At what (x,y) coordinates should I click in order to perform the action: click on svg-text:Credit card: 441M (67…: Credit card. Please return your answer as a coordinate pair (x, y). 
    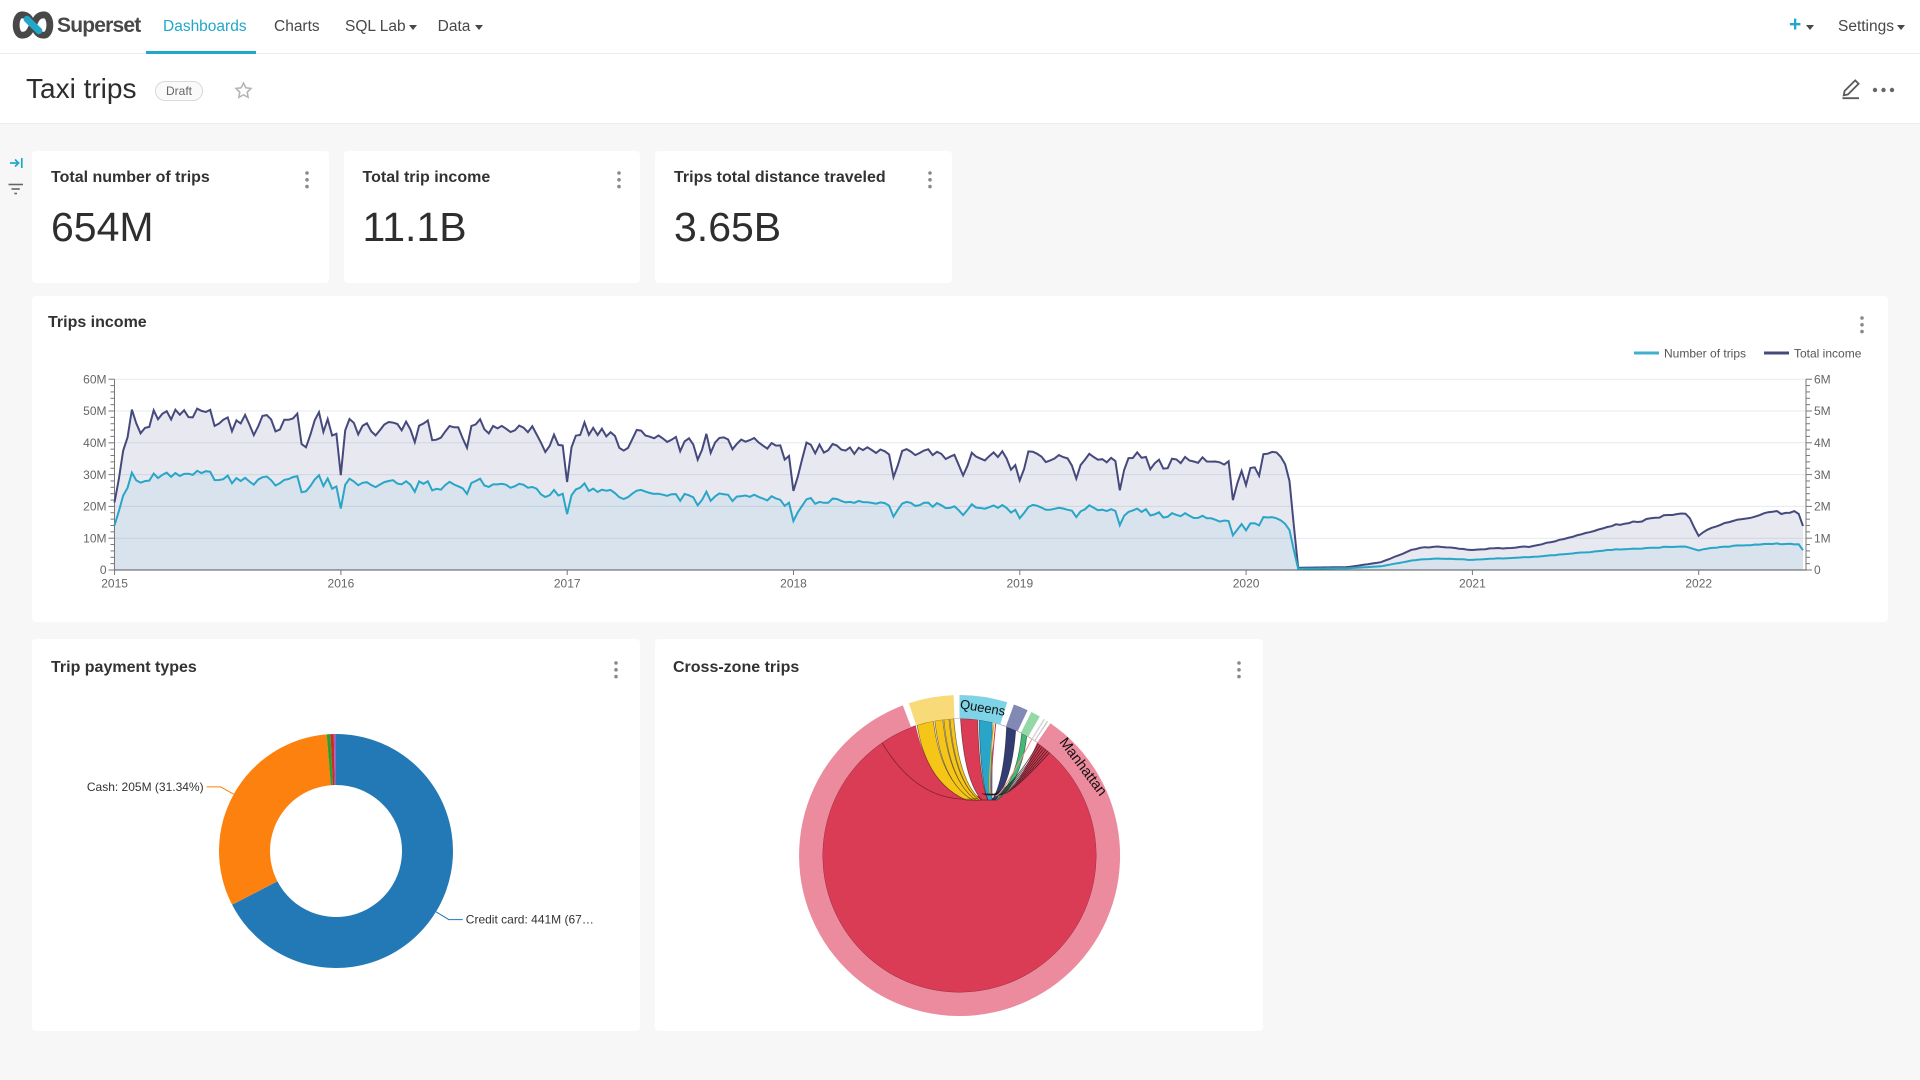
    Looking at the image, I should click on (530, 920).